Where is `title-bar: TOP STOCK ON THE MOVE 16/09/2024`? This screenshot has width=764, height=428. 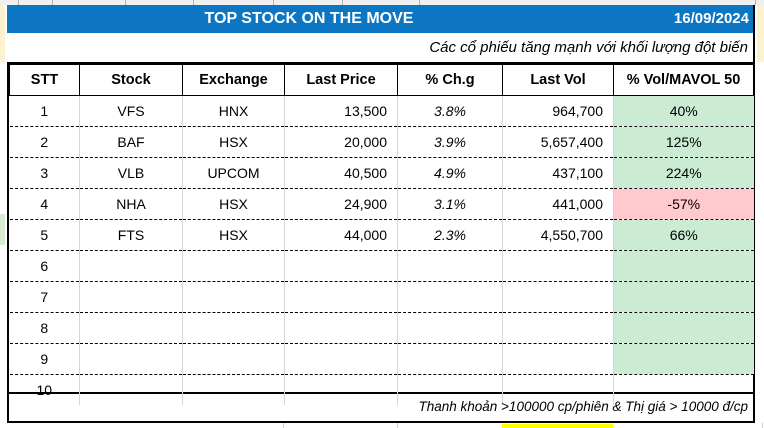 title-bar: TOP STOCK ON THE MOVE 16/09/2024 is located at coordinates (381, 19).